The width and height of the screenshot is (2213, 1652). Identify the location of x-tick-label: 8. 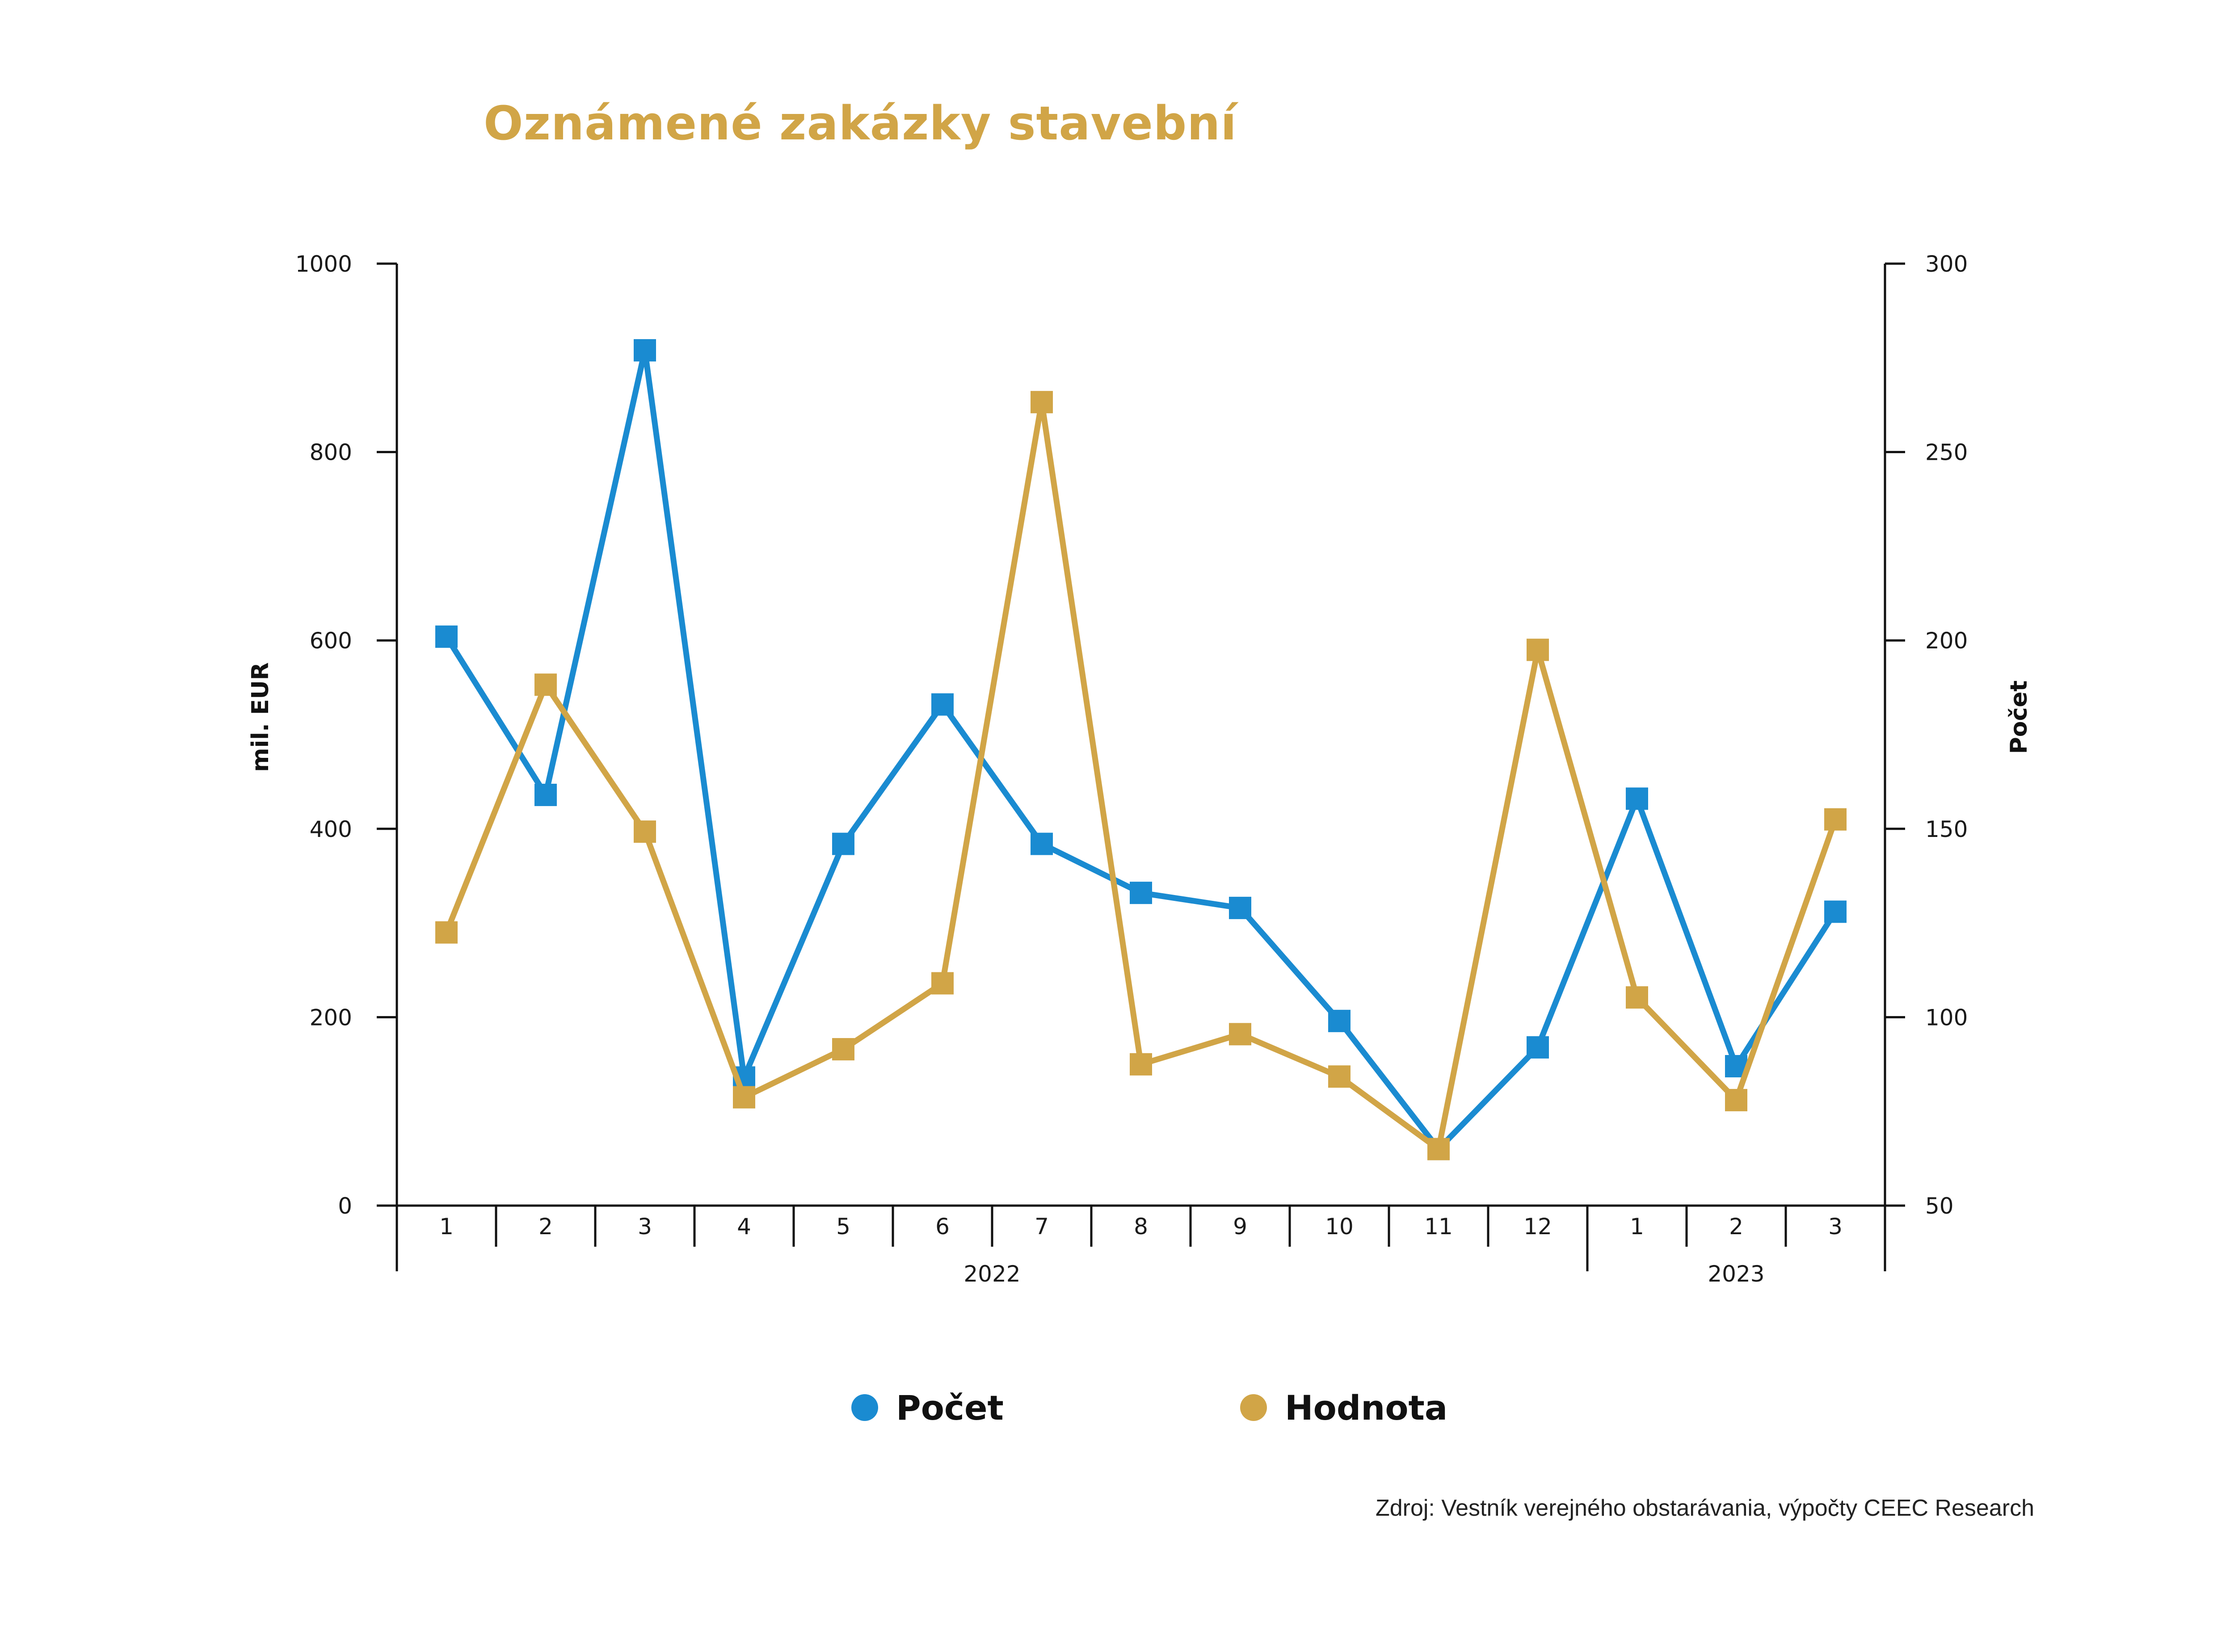
(1141, 1227).